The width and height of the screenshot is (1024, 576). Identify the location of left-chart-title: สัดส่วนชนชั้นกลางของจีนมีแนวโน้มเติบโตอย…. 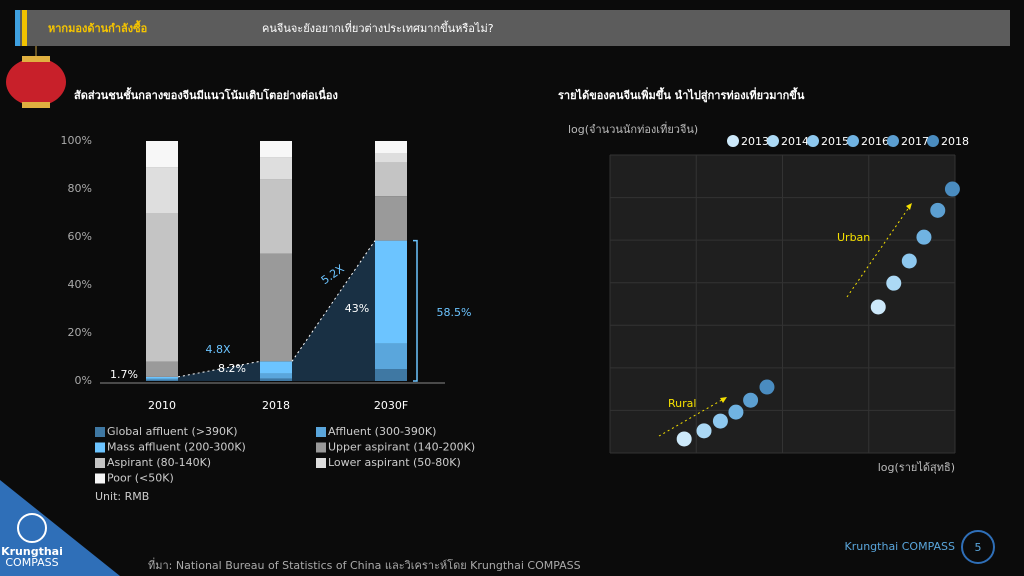
(206, 94).